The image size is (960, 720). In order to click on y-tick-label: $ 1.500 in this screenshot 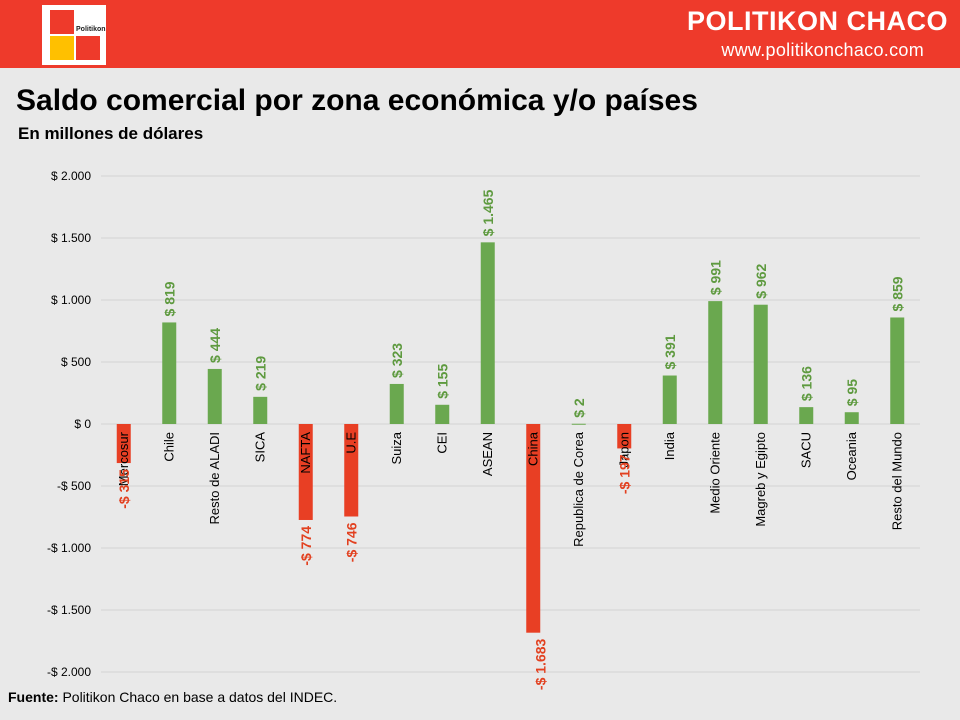, I will do `click(71, 238)`.